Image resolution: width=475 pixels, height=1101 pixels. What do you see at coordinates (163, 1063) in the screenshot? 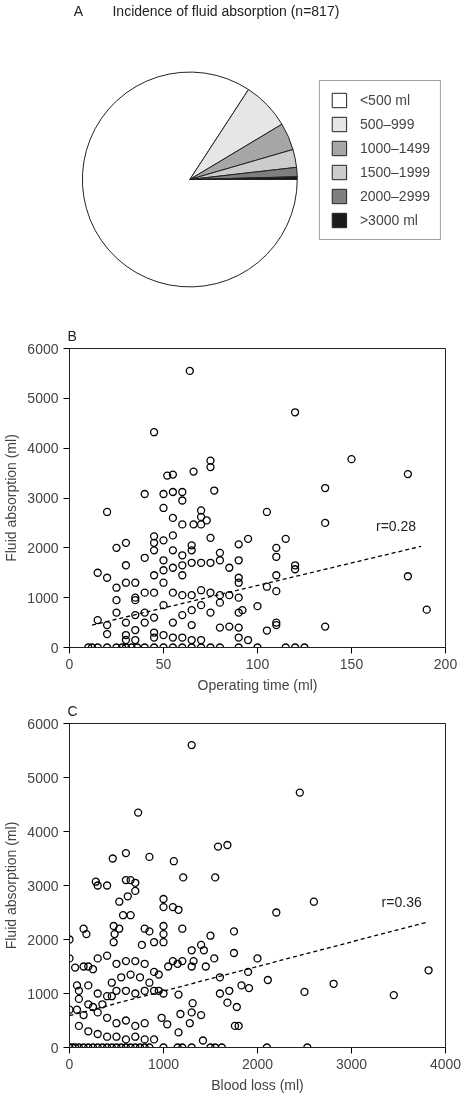
I see `x-tick-label: 1000` at bounding box center [163, 1063].